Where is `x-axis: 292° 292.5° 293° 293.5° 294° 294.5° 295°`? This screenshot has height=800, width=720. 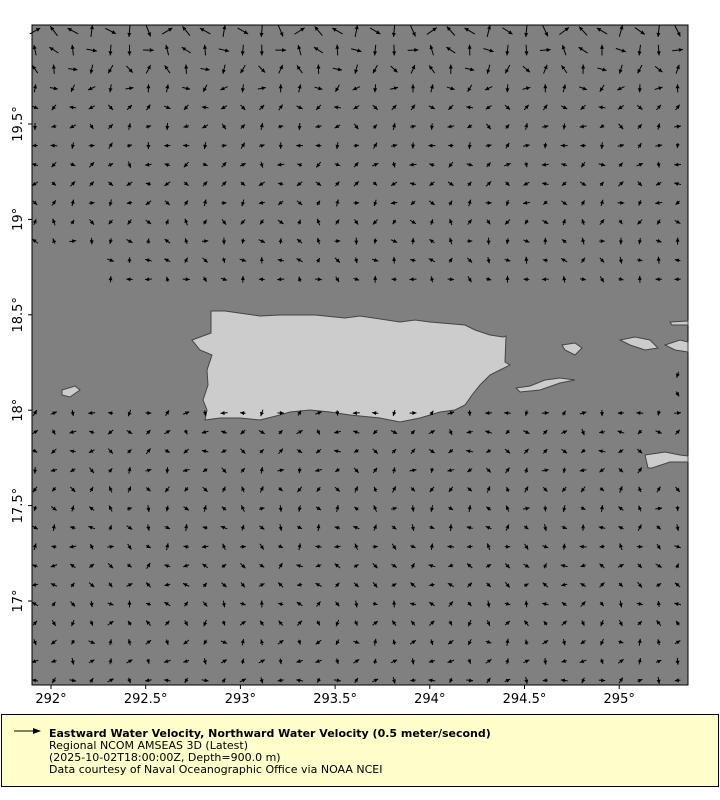 x-axis: 292° 292.5° 293° 293.5° 294° 294.5° 295° is located at coordinates (335, 696).